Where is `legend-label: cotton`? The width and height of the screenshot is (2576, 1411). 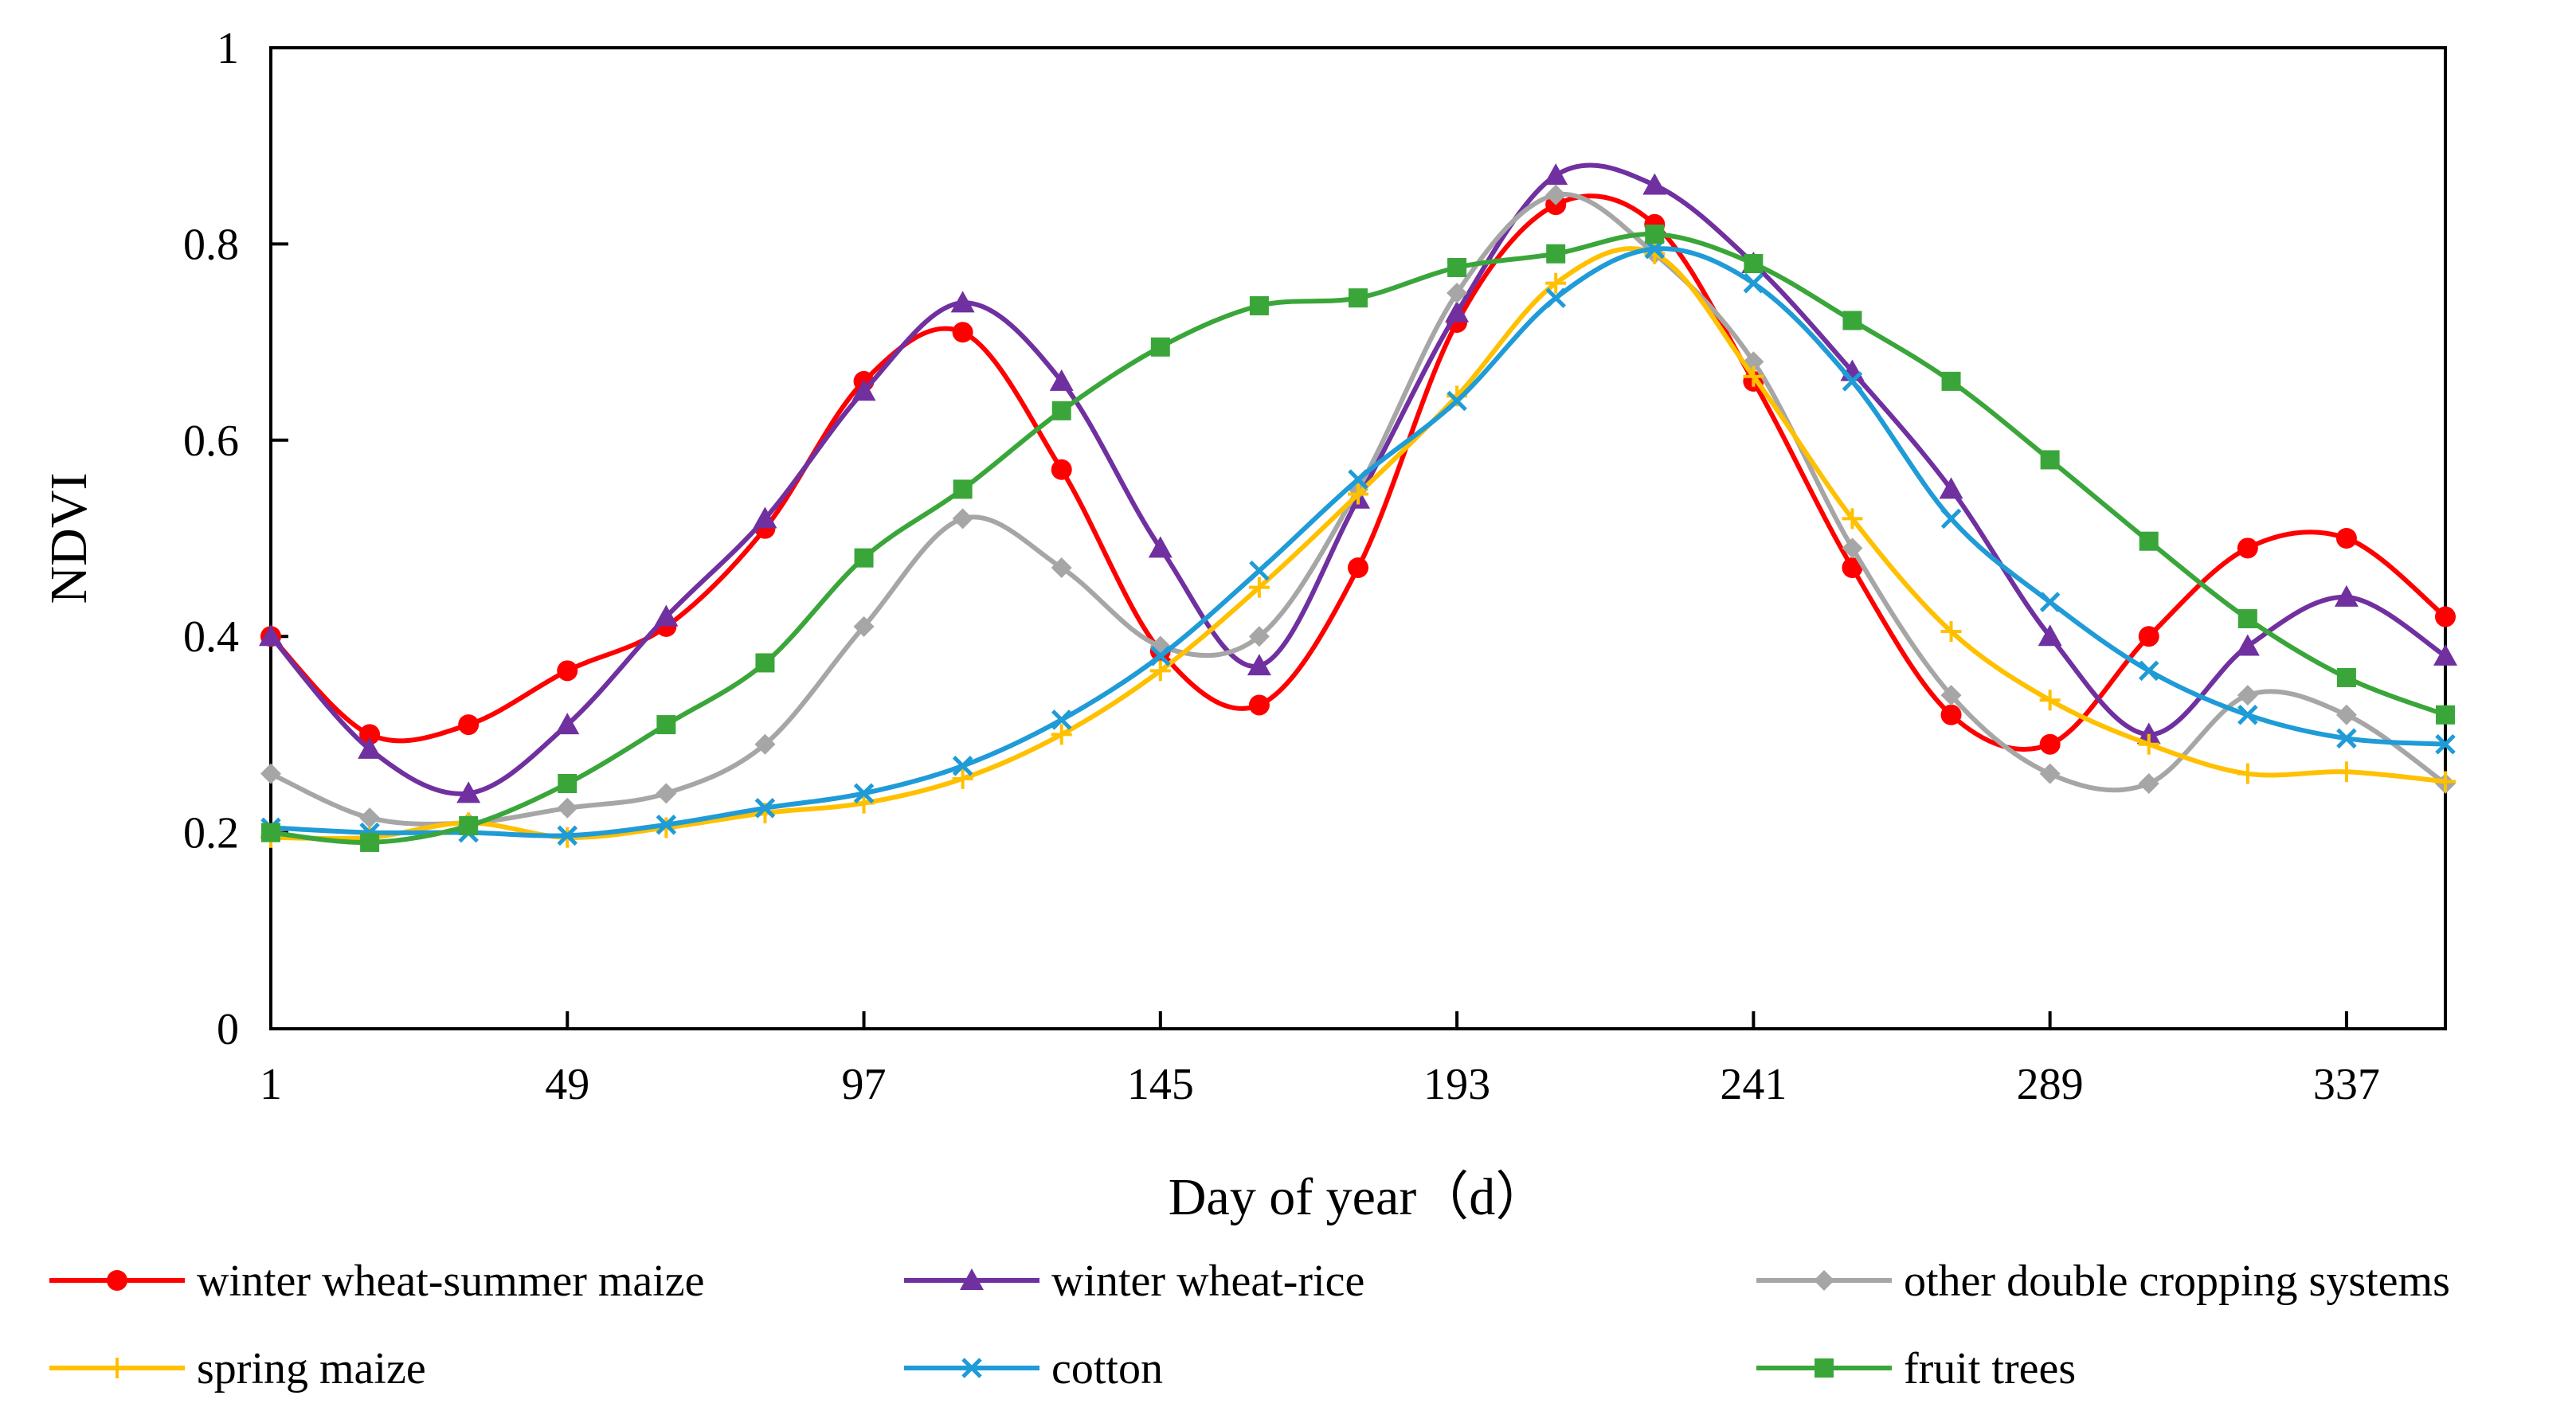 legend-label: cotton is located at coordinates (1107, 1368).